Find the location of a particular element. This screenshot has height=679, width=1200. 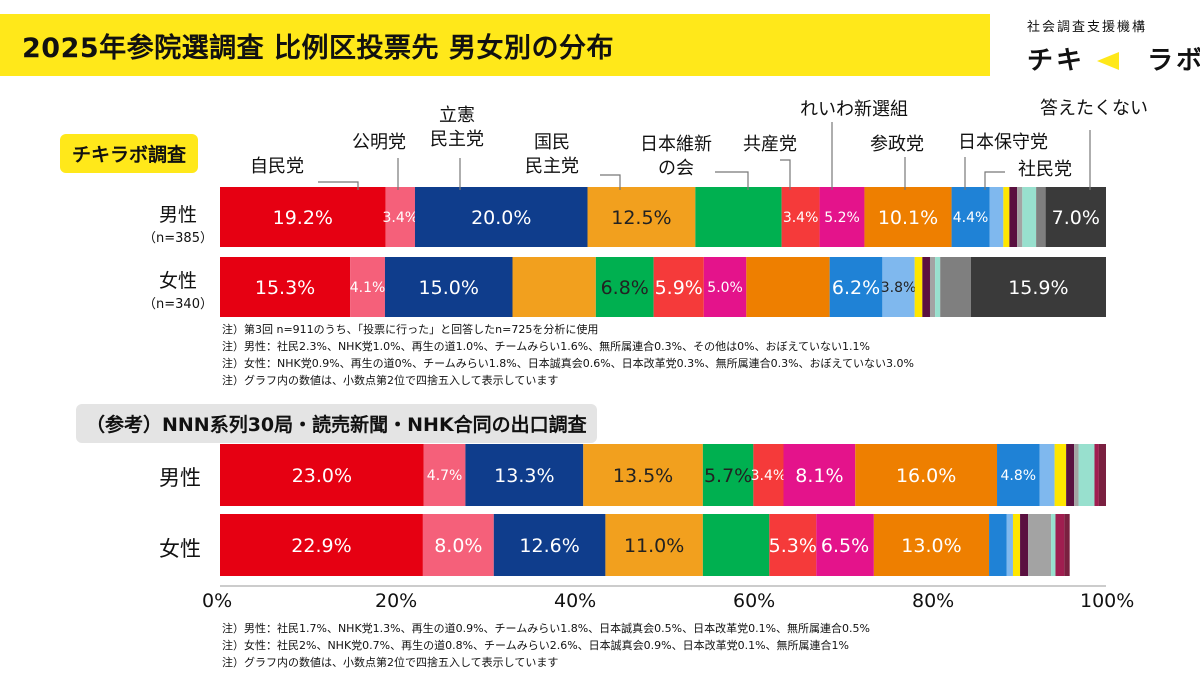

note-1-3: 注）グラフ内の数値は、小数点第2位で四捨五入して表示しています is located at coordinates (390, 380).